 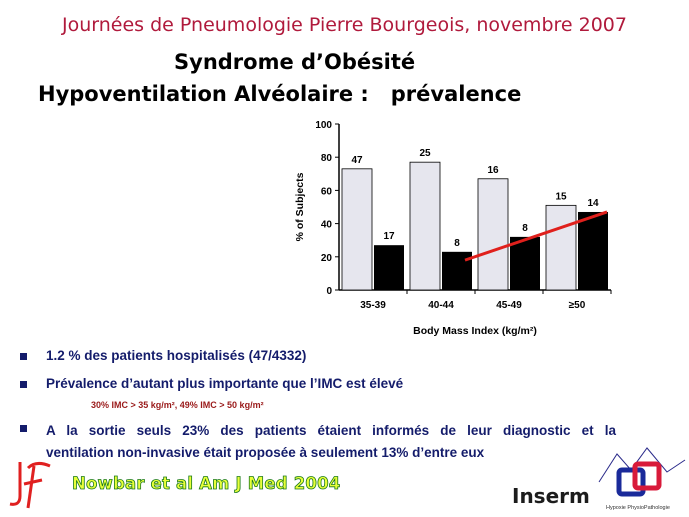 What do you see at coordinates (30, 485) in the screenshot?
I see `jf-logo-icon` at bounding box center [30, 485].